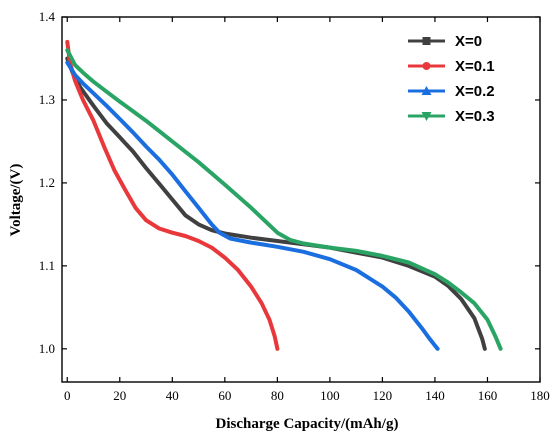  Describe the element at coordinates (119, 395) in the screenshot. I see `x-tick-label: 20` at that location.